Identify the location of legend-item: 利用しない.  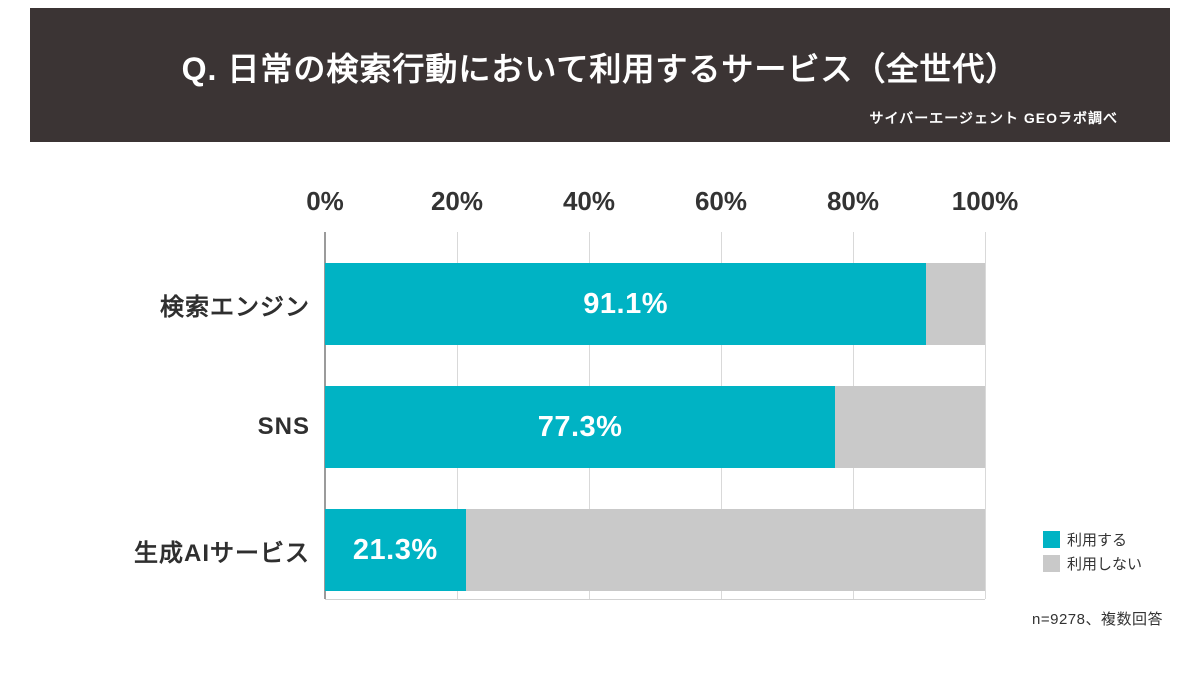
(1092, 563).